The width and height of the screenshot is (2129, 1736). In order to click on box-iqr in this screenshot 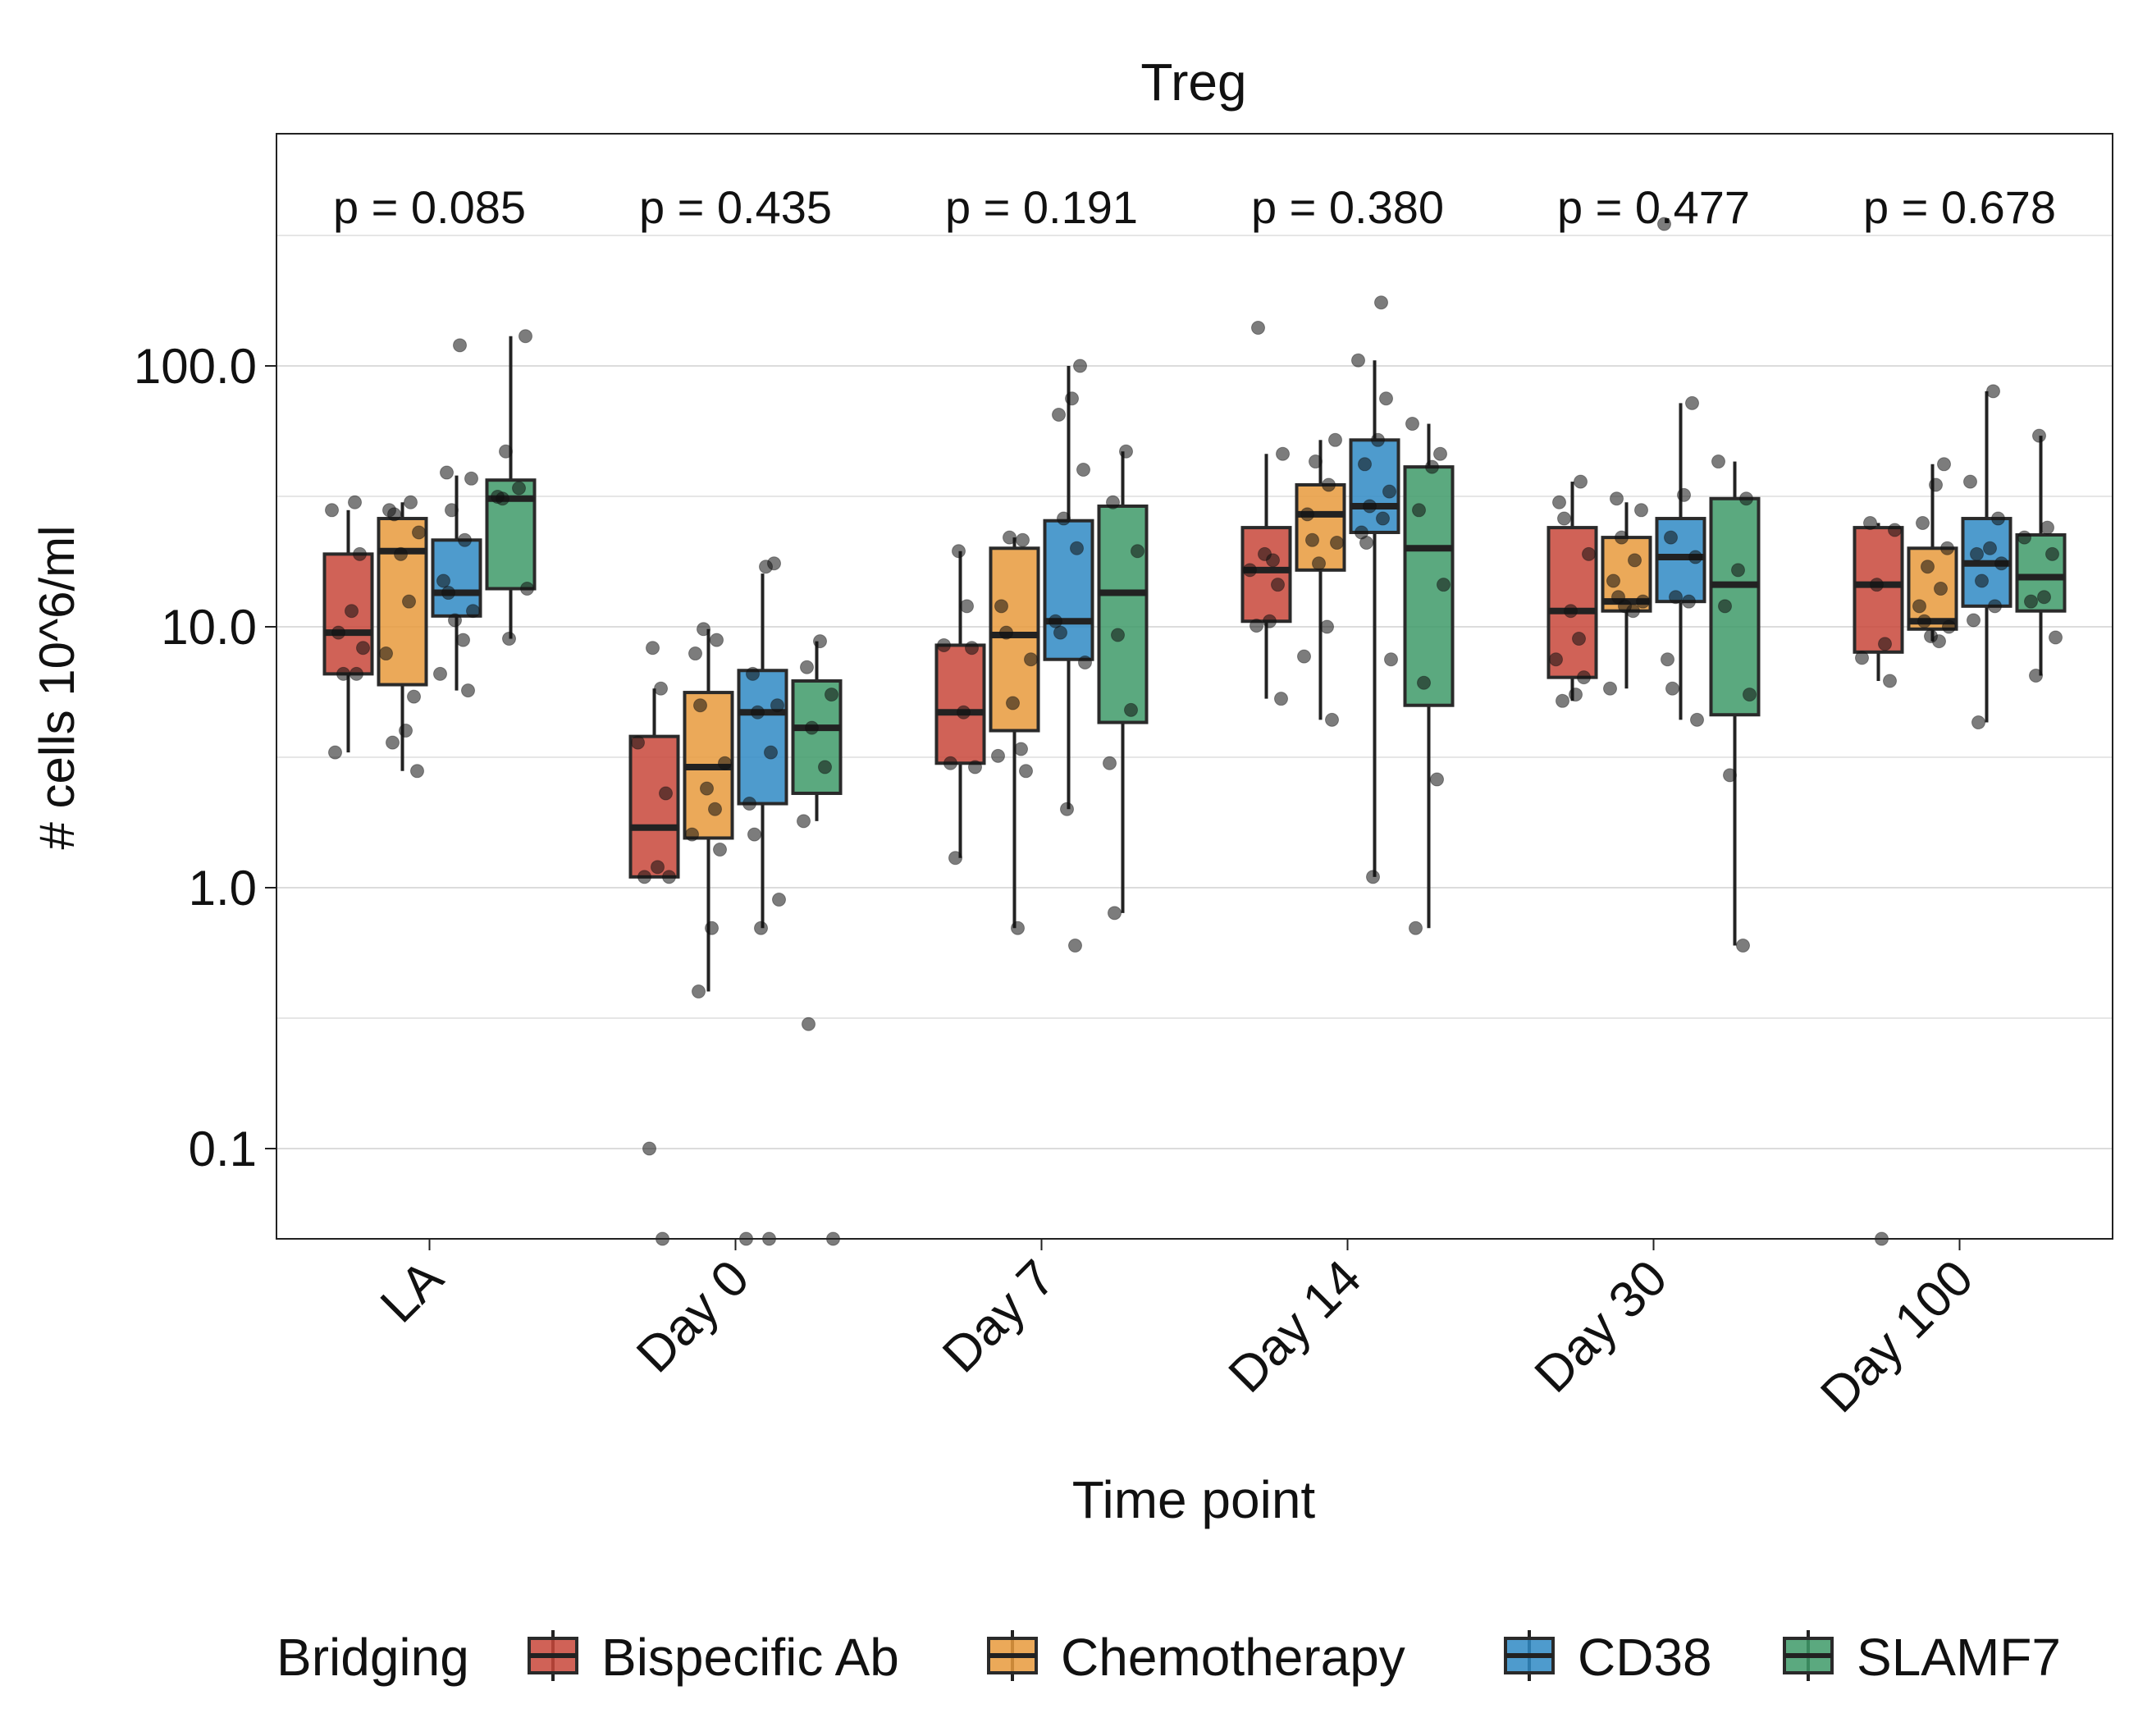, I will do `click(960, 704)`.